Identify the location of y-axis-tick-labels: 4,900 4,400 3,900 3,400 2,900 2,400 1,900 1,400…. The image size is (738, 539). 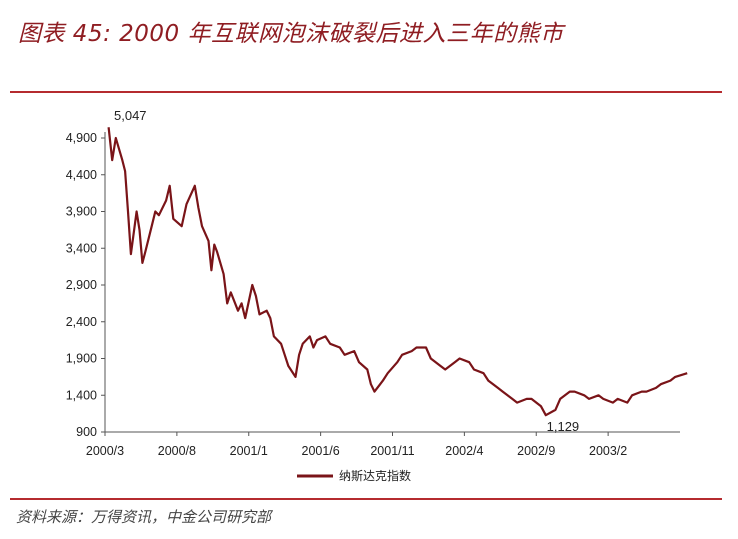
(81, 285).